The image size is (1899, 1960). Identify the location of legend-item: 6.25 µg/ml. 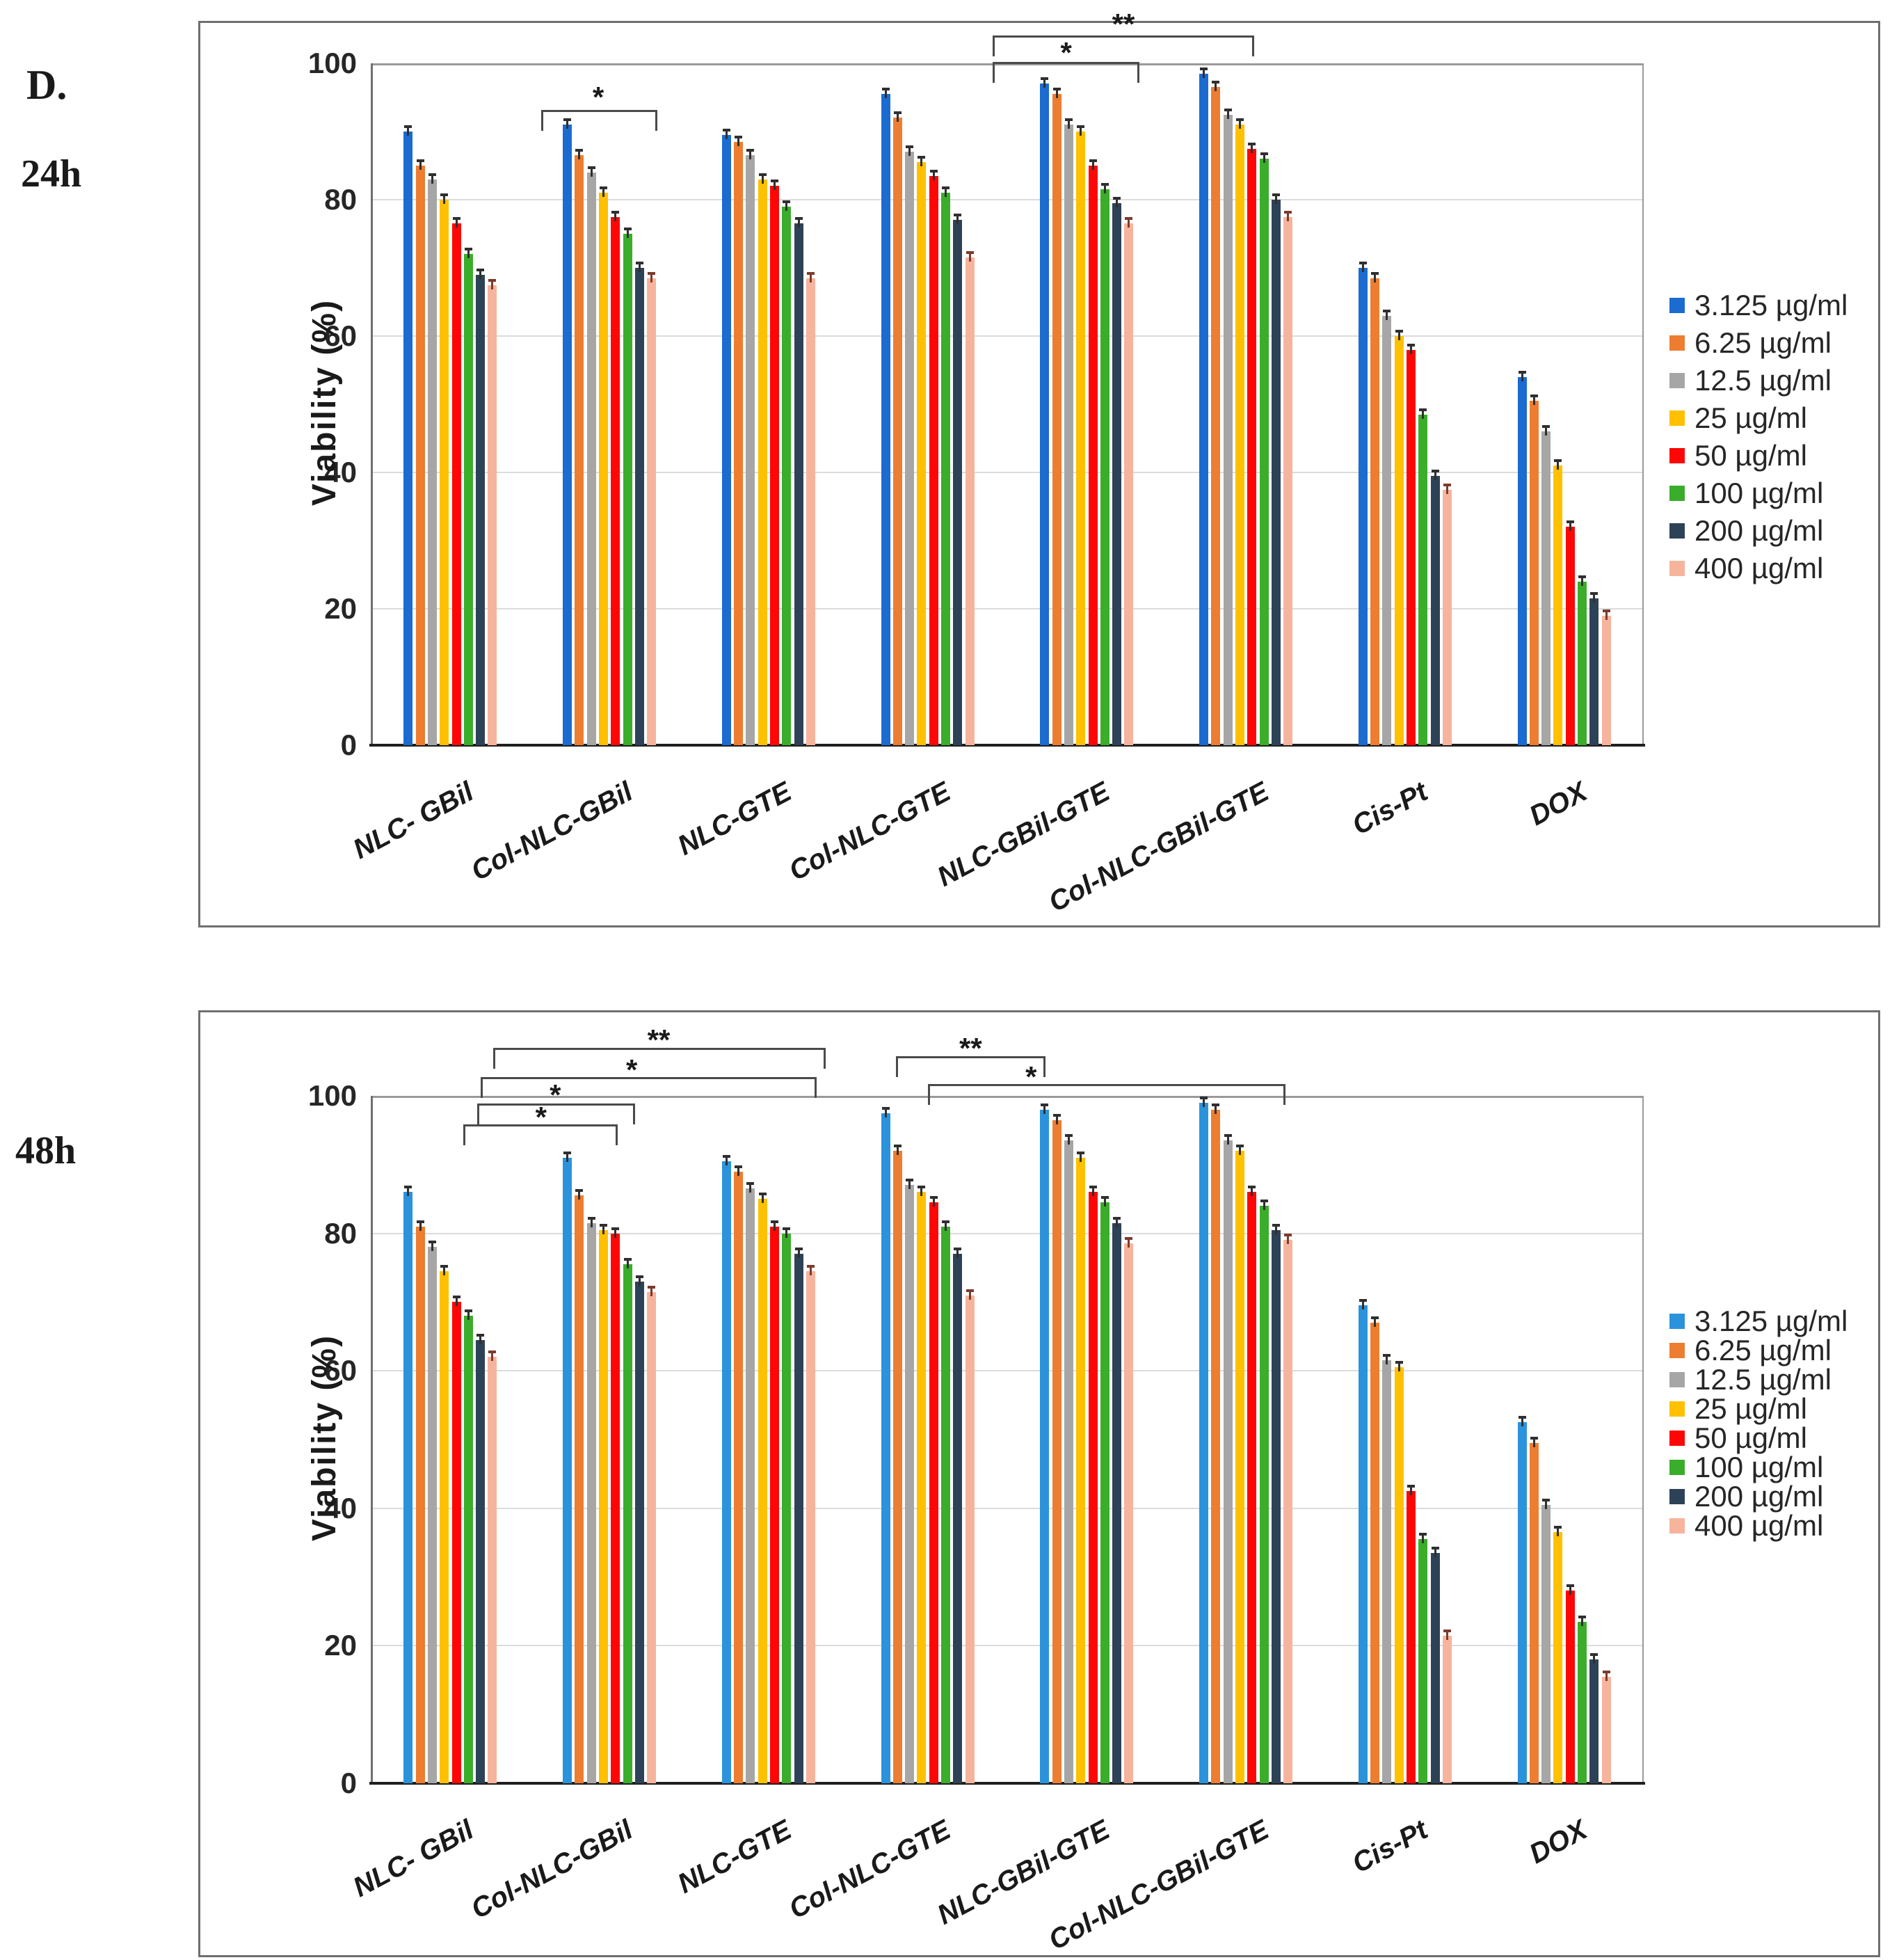
(1758, 1350).